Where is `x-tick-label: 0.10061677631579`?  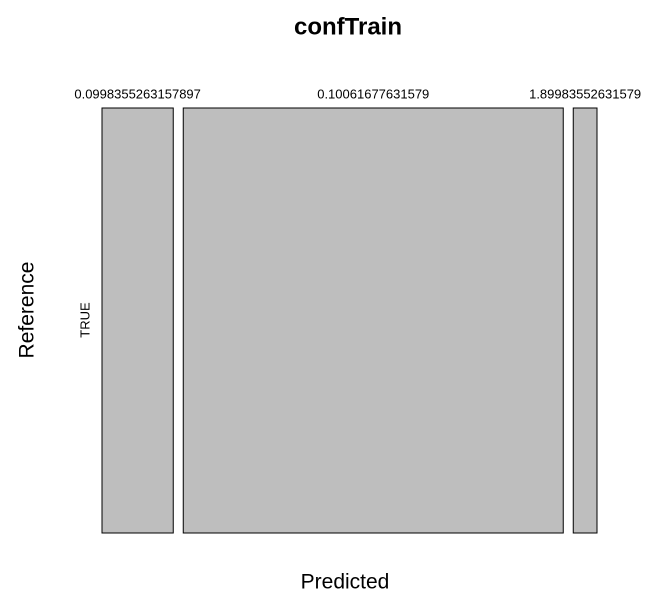
x-tick-label: 0.10061677631579 is located at coordinates (373, 93).